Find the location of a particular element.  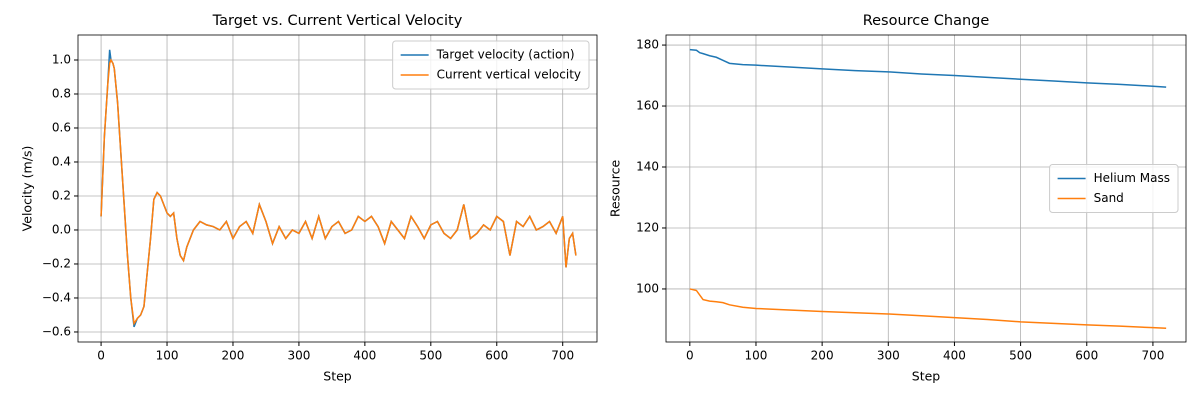

chart-title: Resource Change is located at coordinates (926, 21).